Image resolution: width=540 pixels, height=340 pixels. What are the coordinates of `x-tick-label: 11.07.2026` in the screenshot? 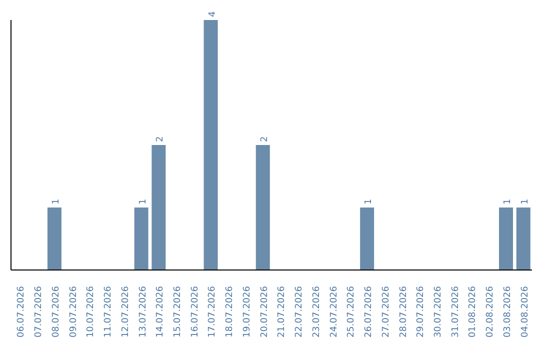 It's located at (109, 312).